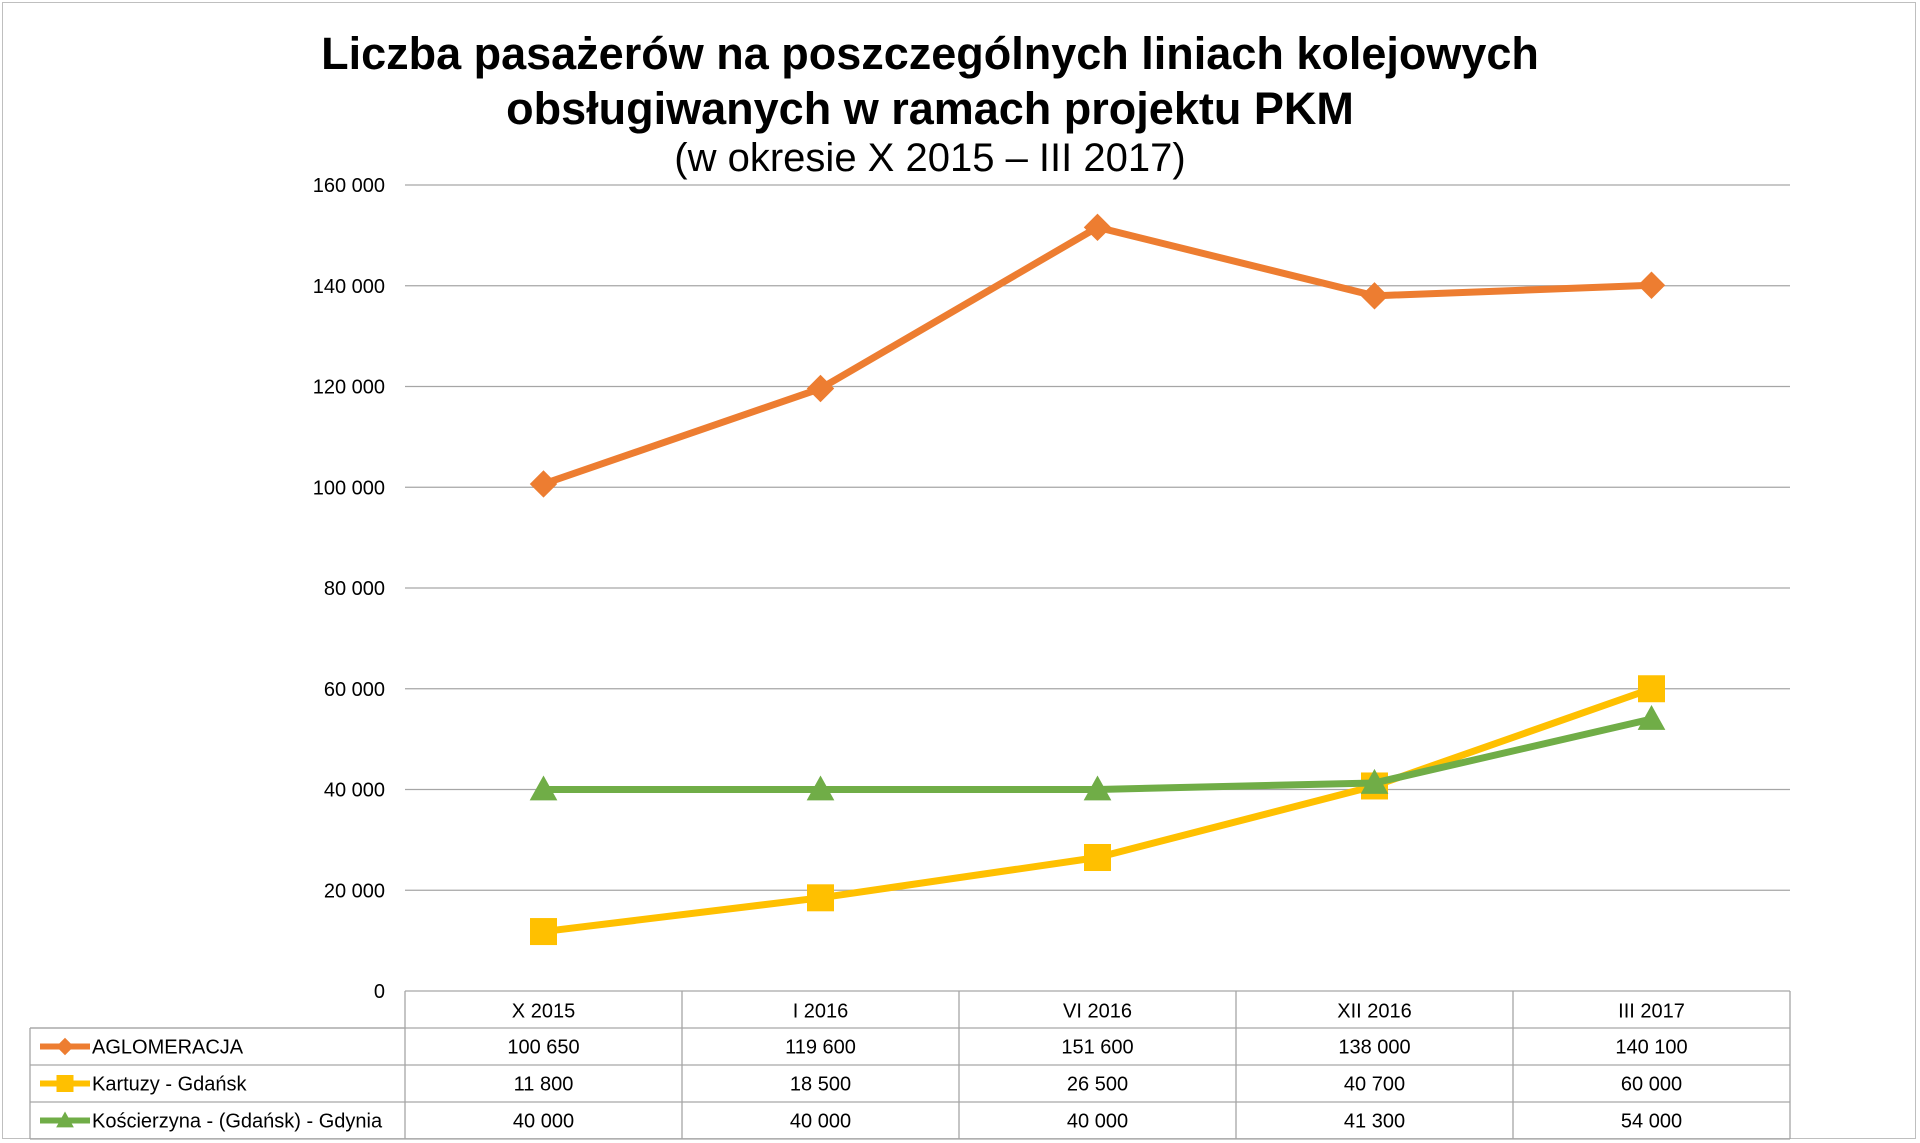 This screenshot has height=1143, width=1920. Describe the element at coordinates (544, 1085) in the screenshot. I see `data-table-cell: 11 800` at that location.